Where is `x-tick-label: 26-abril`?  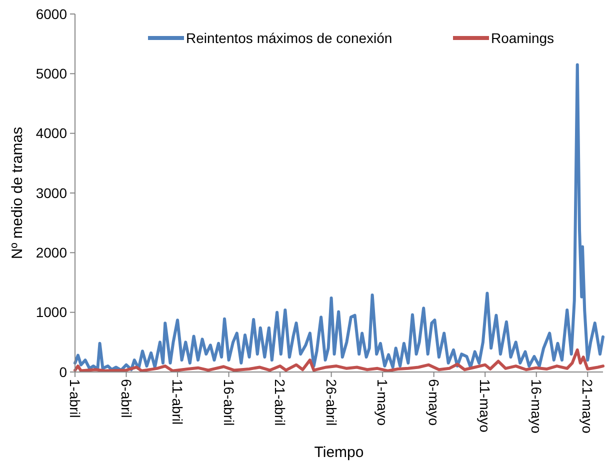 x-tick-label: 26-abril is located at coordinates (331, 402).